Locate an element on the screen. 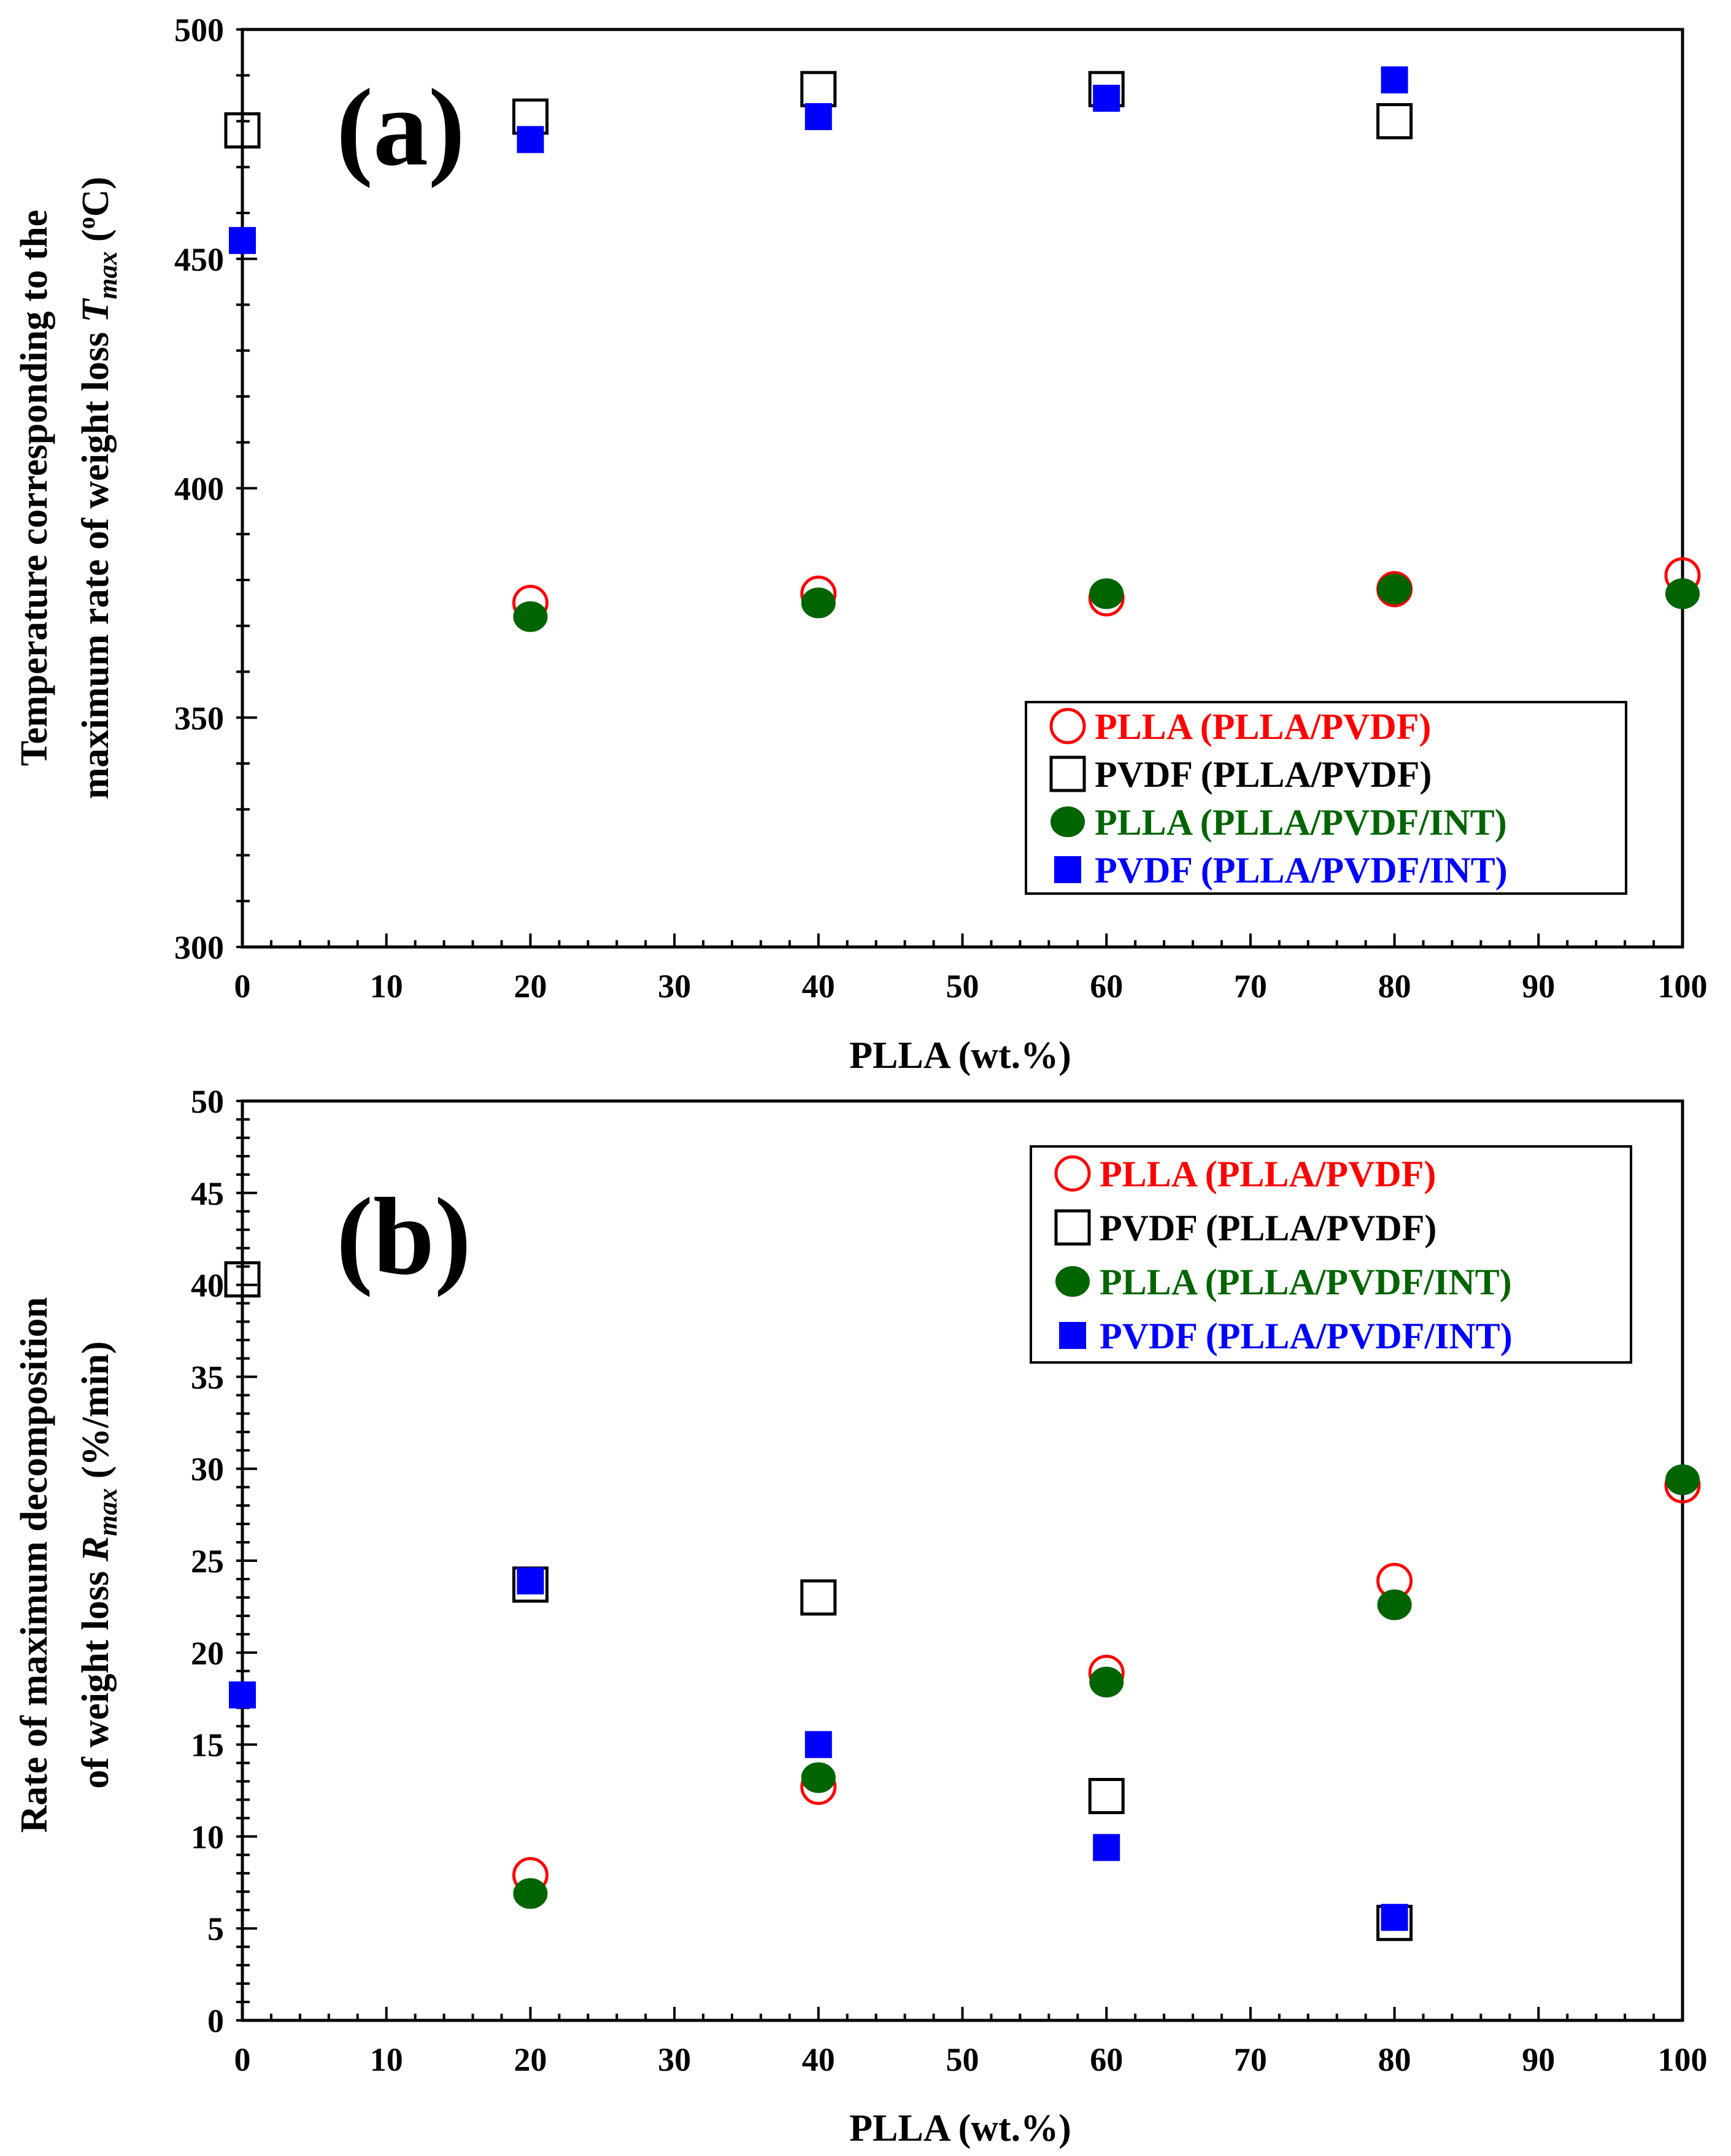 The image size is (1731, 2156). y-tick-label: 35 is located at coordinates (208, 1377).